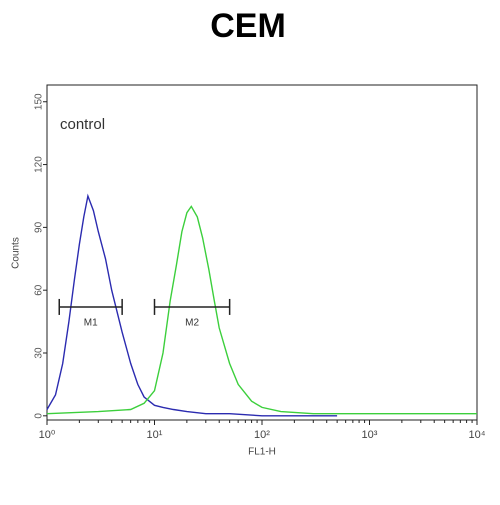 The width and height of the screenshot is (500, 505). Describe the element at coordinates (91, 323) in the screenshot. I see `gate-label: M1` at that location.